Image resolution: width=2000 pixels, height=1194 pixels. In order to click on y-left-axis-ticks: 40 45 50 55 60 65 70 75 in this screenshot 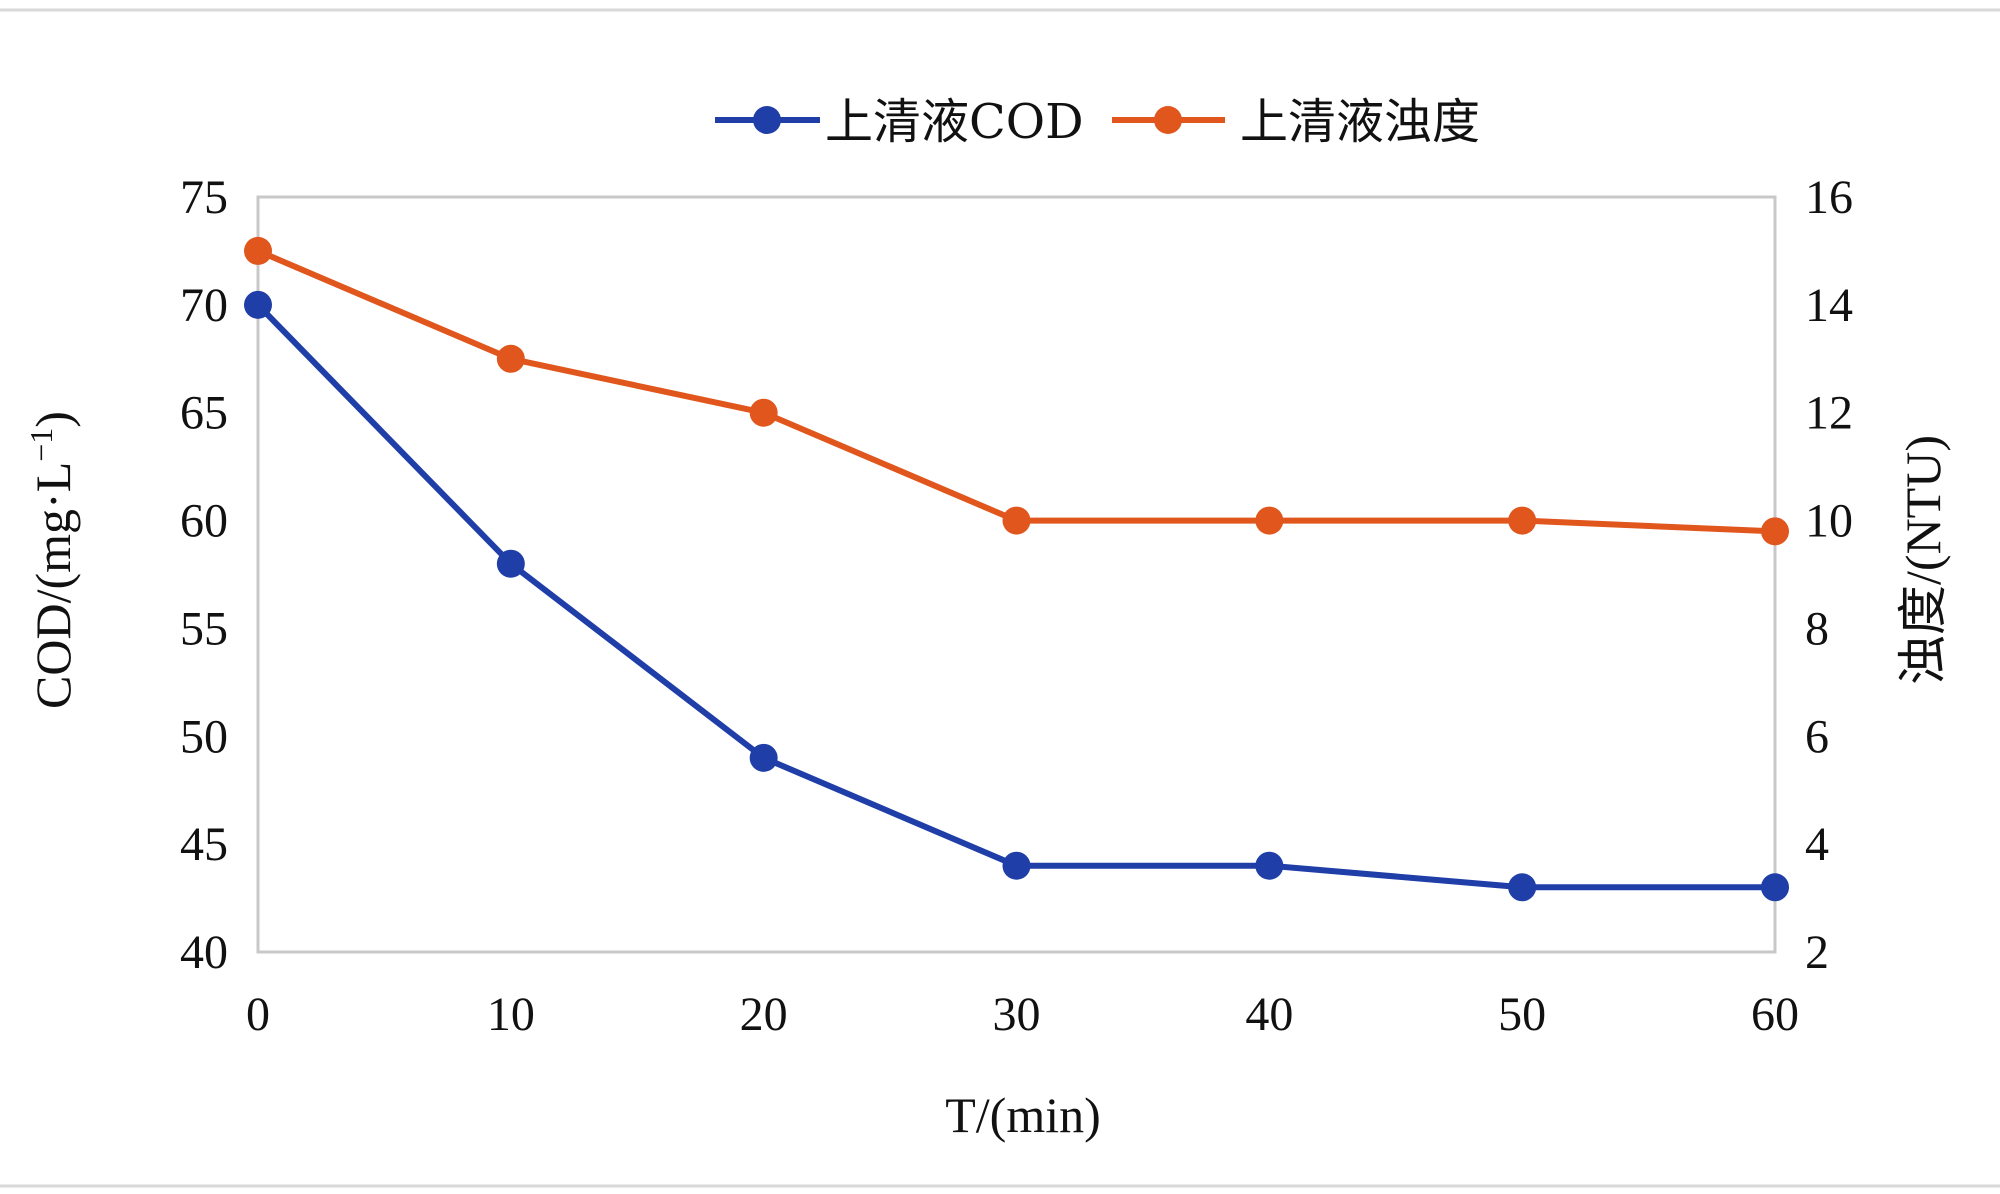, I will do `click(204, 575)`.